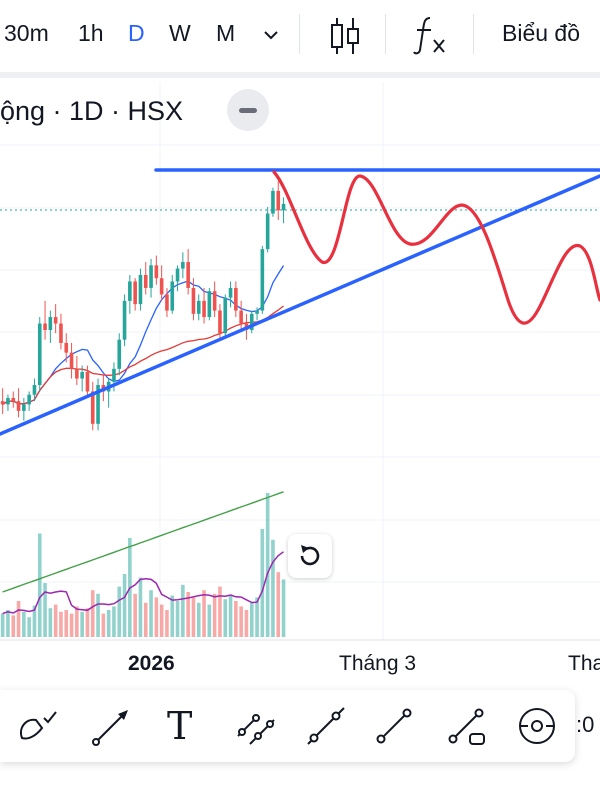  I want to click on candles-icon, so click(345, 36).